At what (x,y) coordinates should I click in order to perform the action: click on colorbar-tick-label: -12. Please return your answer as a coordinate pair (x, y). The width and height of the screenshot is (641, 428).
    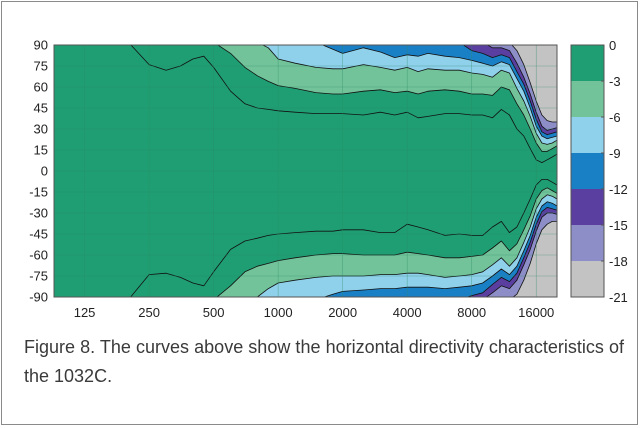
    Looking at the image, I should click on (618, 189).